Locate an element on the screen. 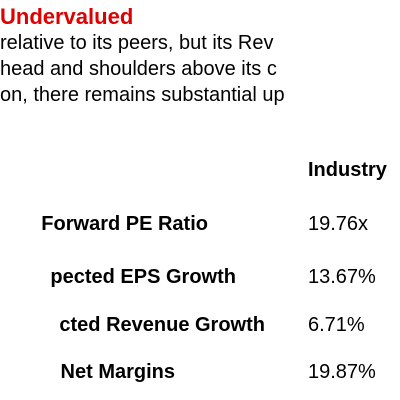 The width and height of the screenshot is (400, 400). forward-pe-ratio-value: 19.76x is located at coordinates (338, 224).